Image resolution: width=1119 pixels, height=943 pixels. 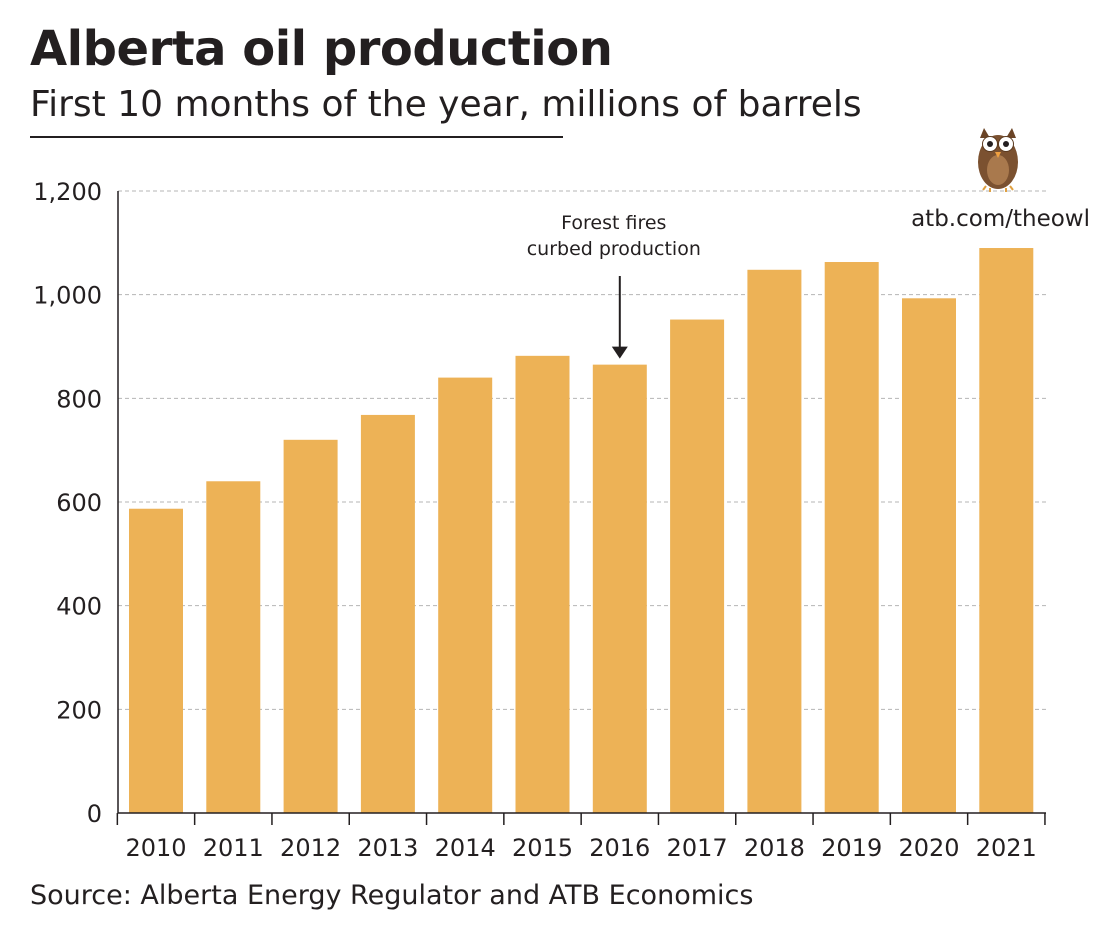 What do you see at coordinates (67, 192) in the screenshot?
I see `y-tick-label: 1,200` at bounding box center [67, 192].